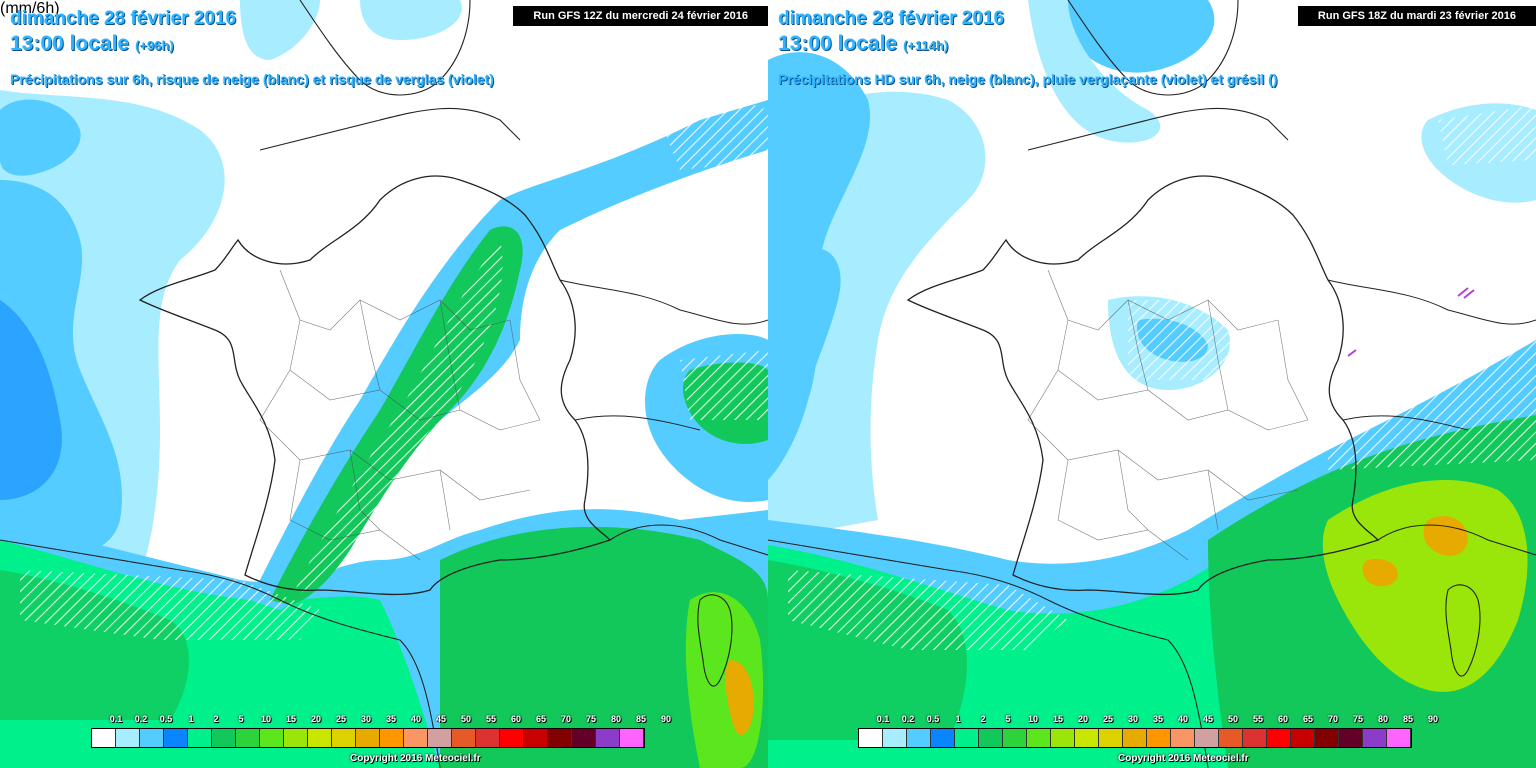  Describe the element at coordinates (191, 719) in the screenshot. I see `scale-tick-label: 1` at that location.